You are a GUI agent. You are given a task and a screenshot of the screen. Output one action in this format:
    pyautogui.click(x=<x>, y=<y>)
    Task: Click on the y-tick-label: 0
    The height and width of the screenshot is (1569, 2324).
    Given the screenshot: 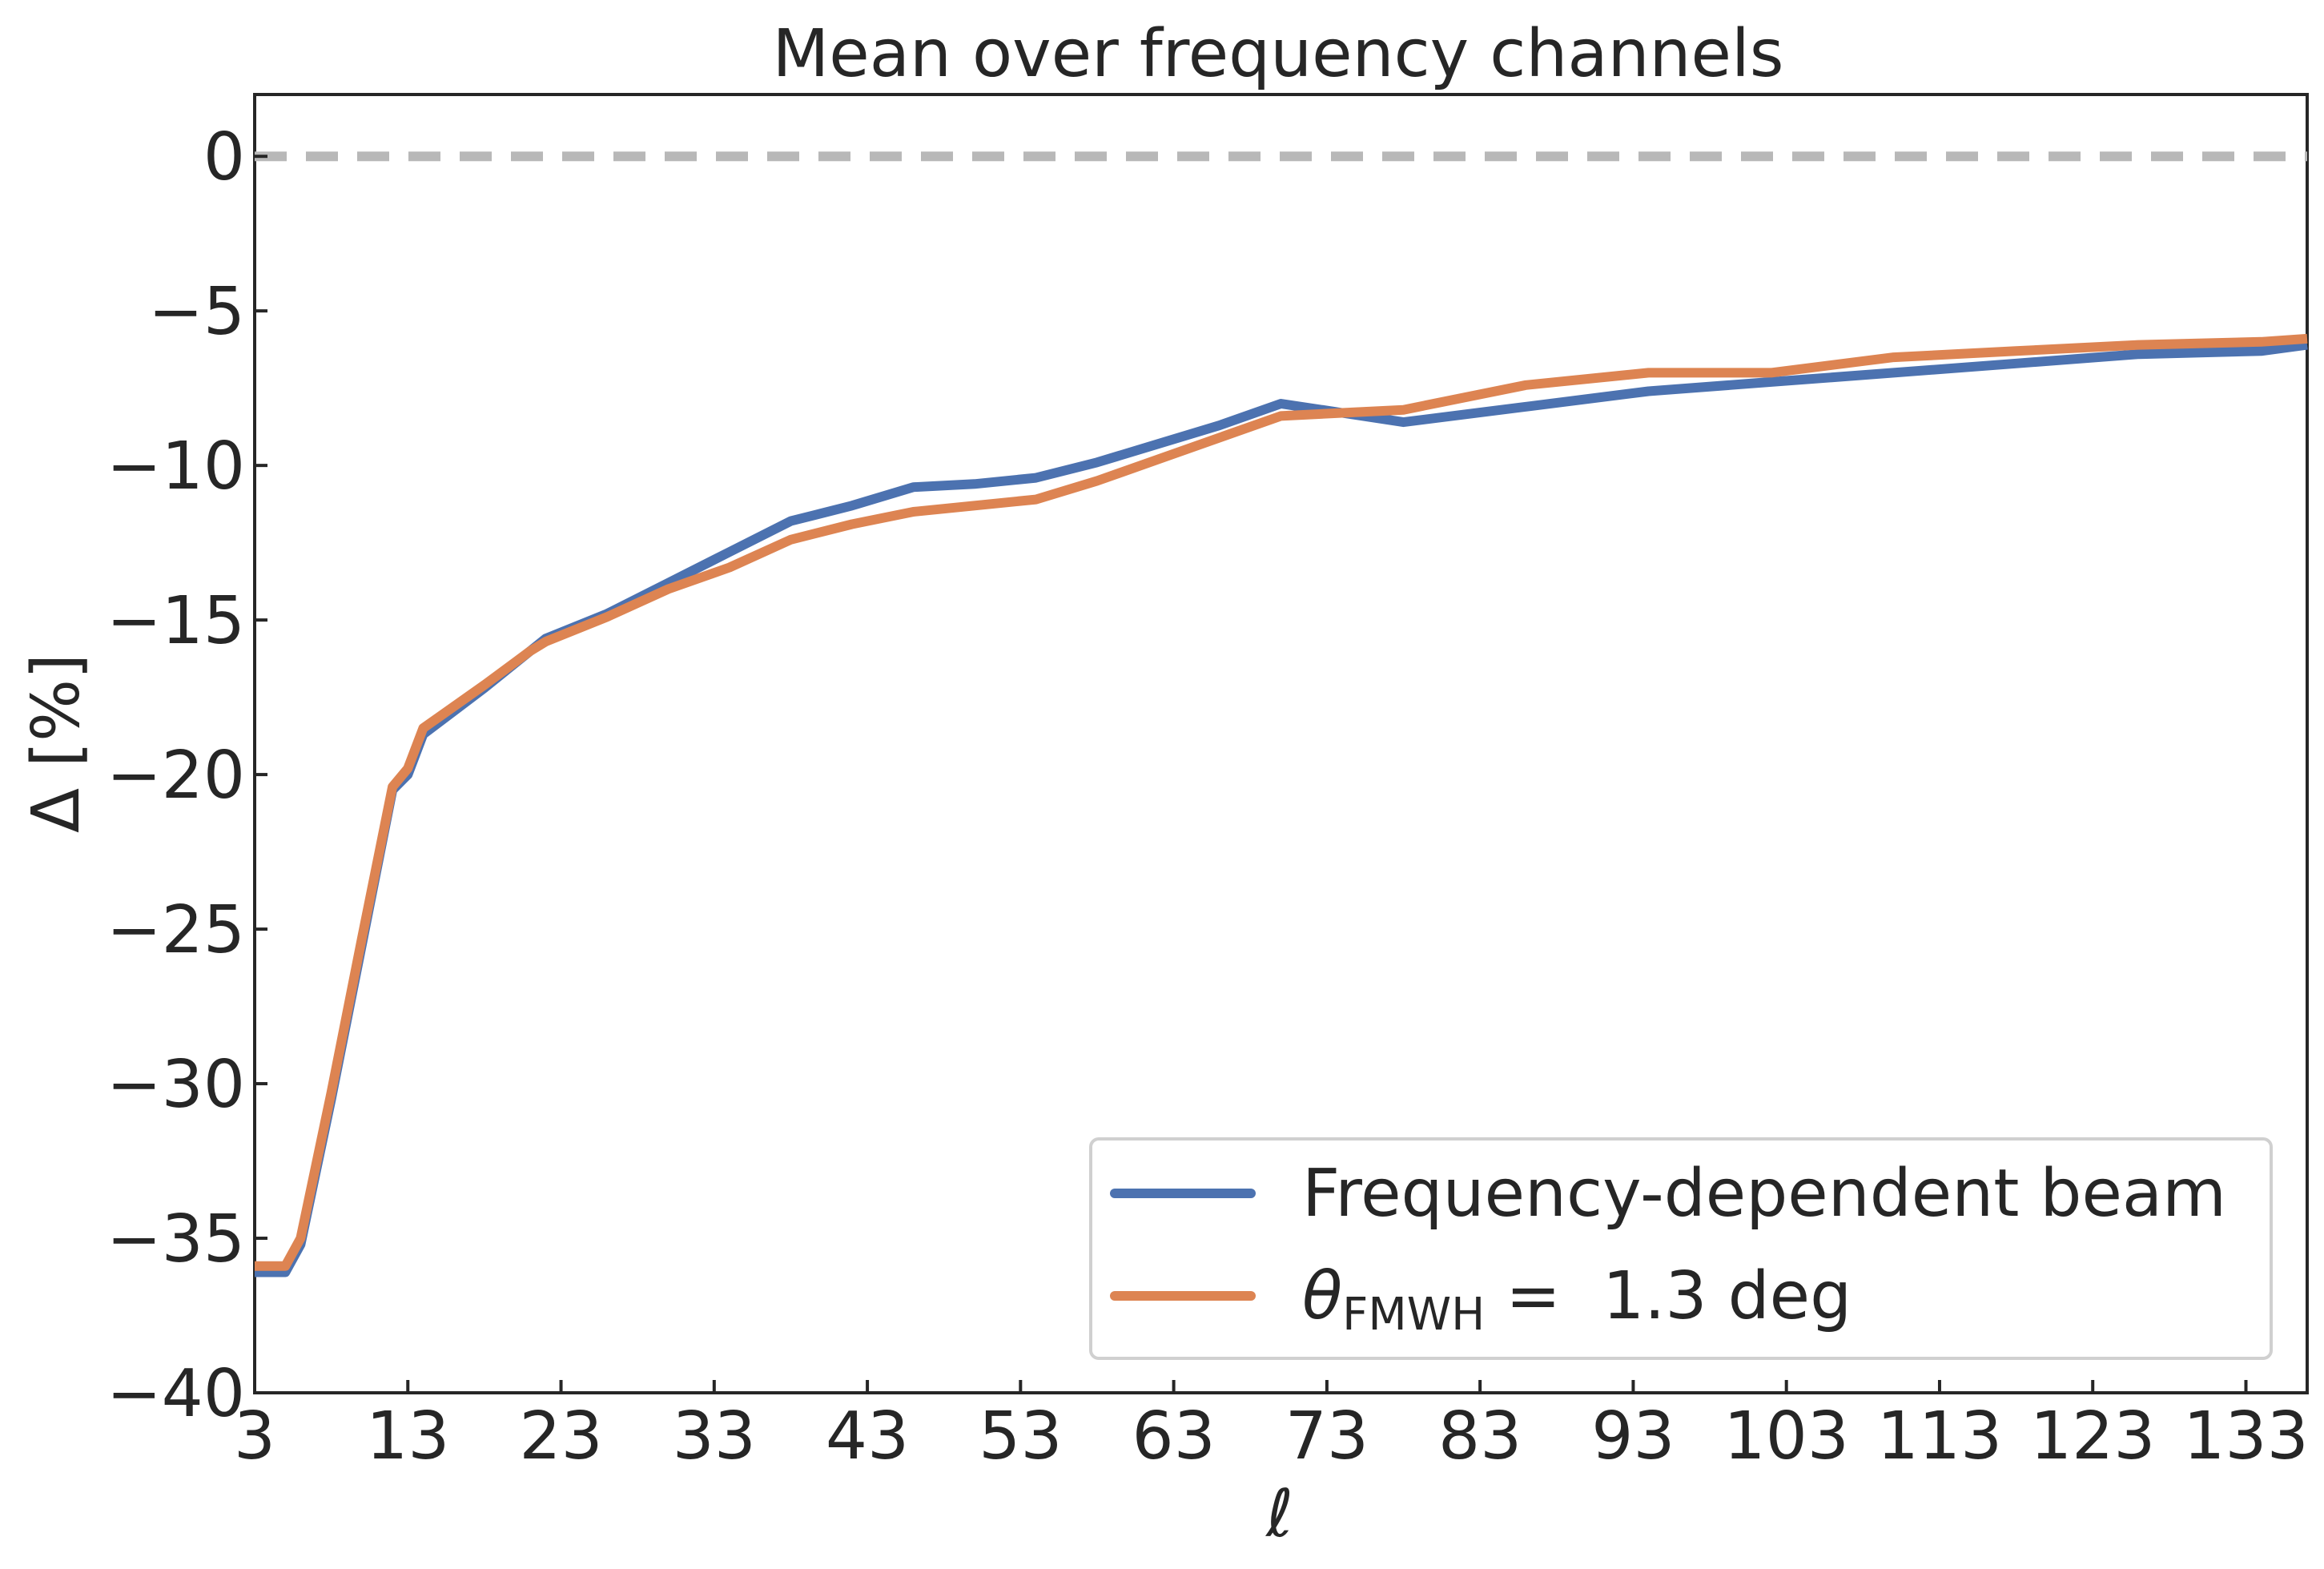 What is the action you would take?
    pyautogui.click(x=224, y=157)
    